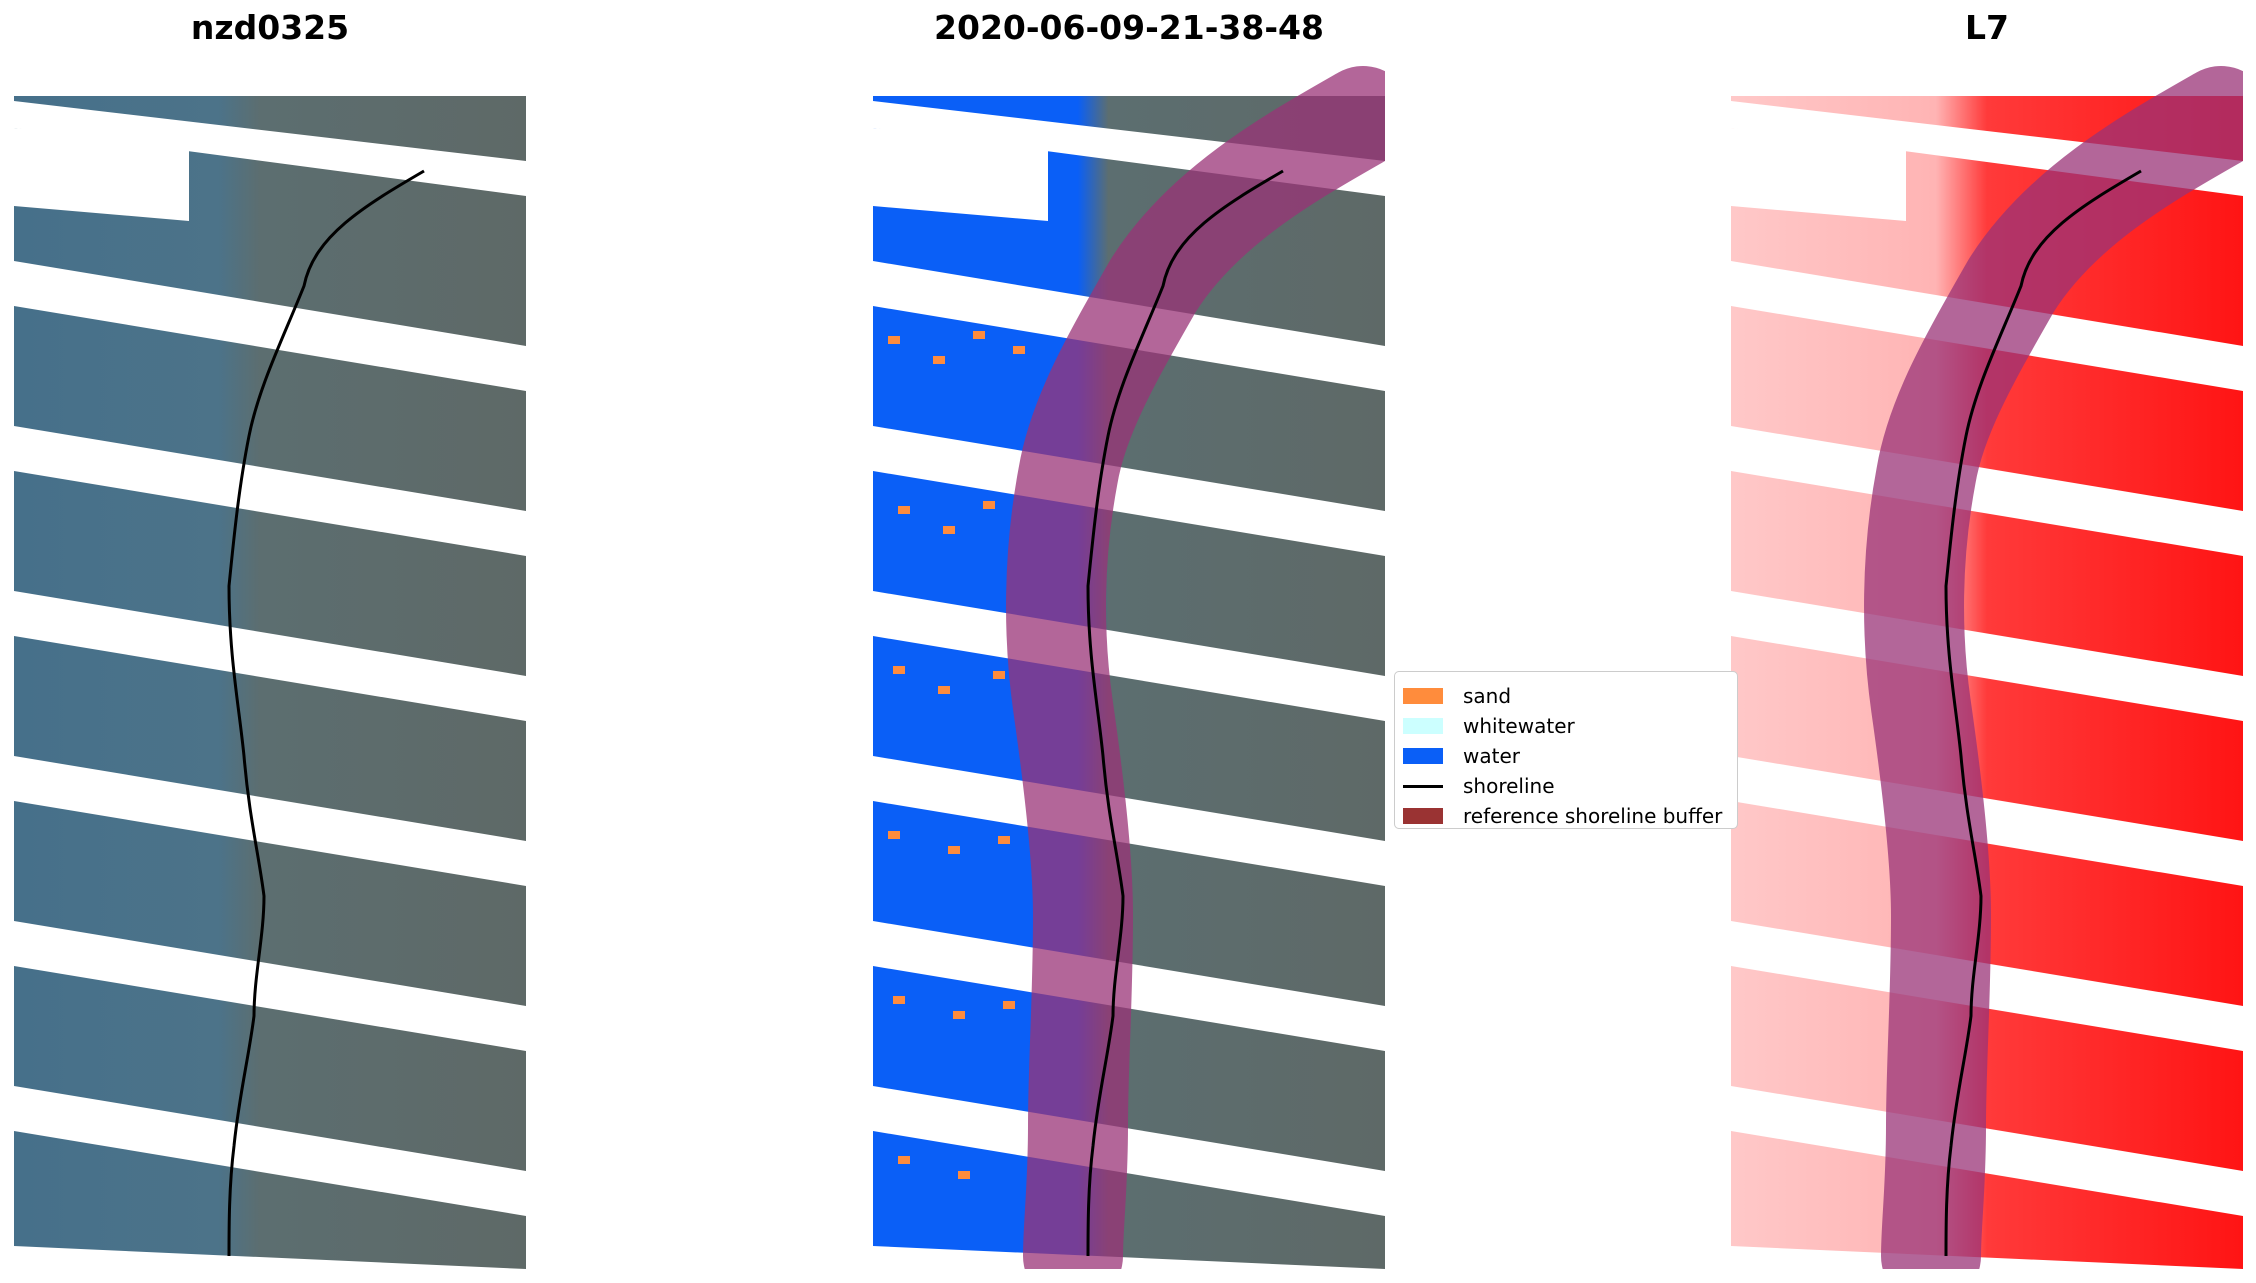 The height and width of the screenshot is (1283, 2256). I want to click on legend-patch-whitewater, so click(1423, 726).